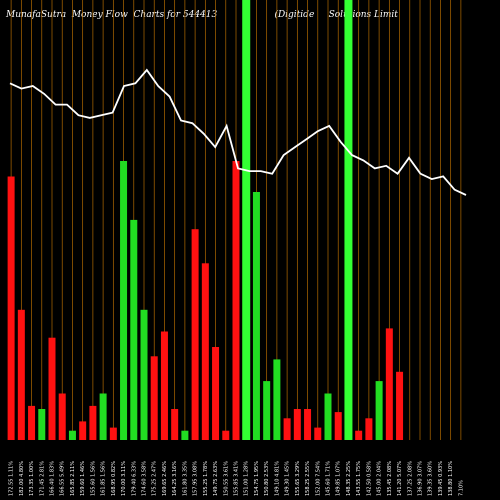  I want to click on x-tick-label: 159.60 1.46%, so click(83, 478).